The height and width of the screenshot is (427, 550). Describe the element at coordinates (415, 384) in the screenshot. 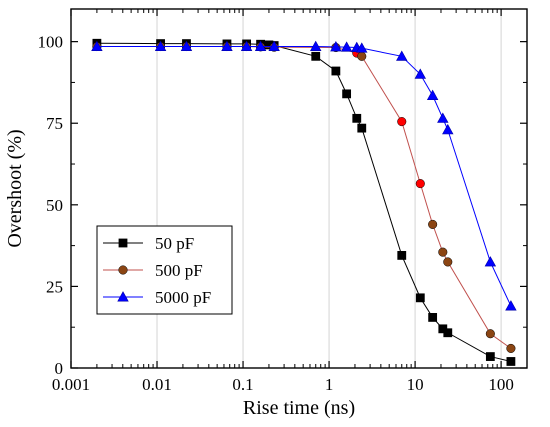

I see `x-tick-label: 10` at that location.